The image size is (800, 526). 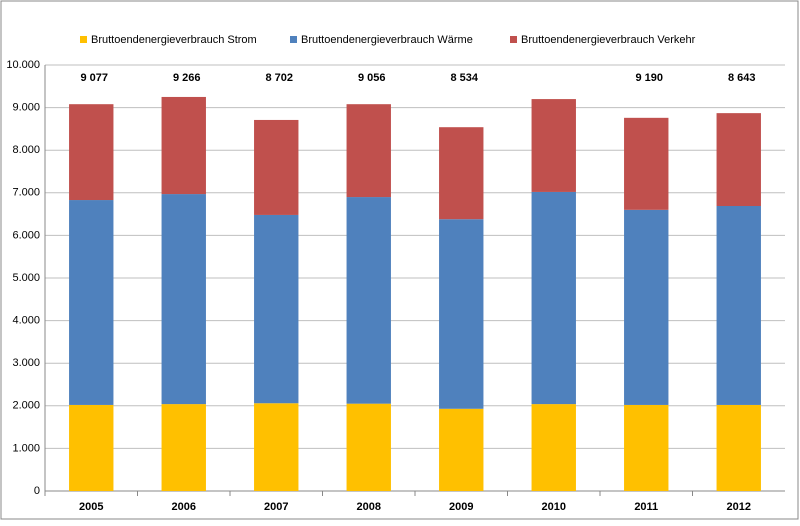 What do you see at coordinates (184, 507) in the screenshot?
I see `x-tick-label: 2006` at bounding box center [184, 507].